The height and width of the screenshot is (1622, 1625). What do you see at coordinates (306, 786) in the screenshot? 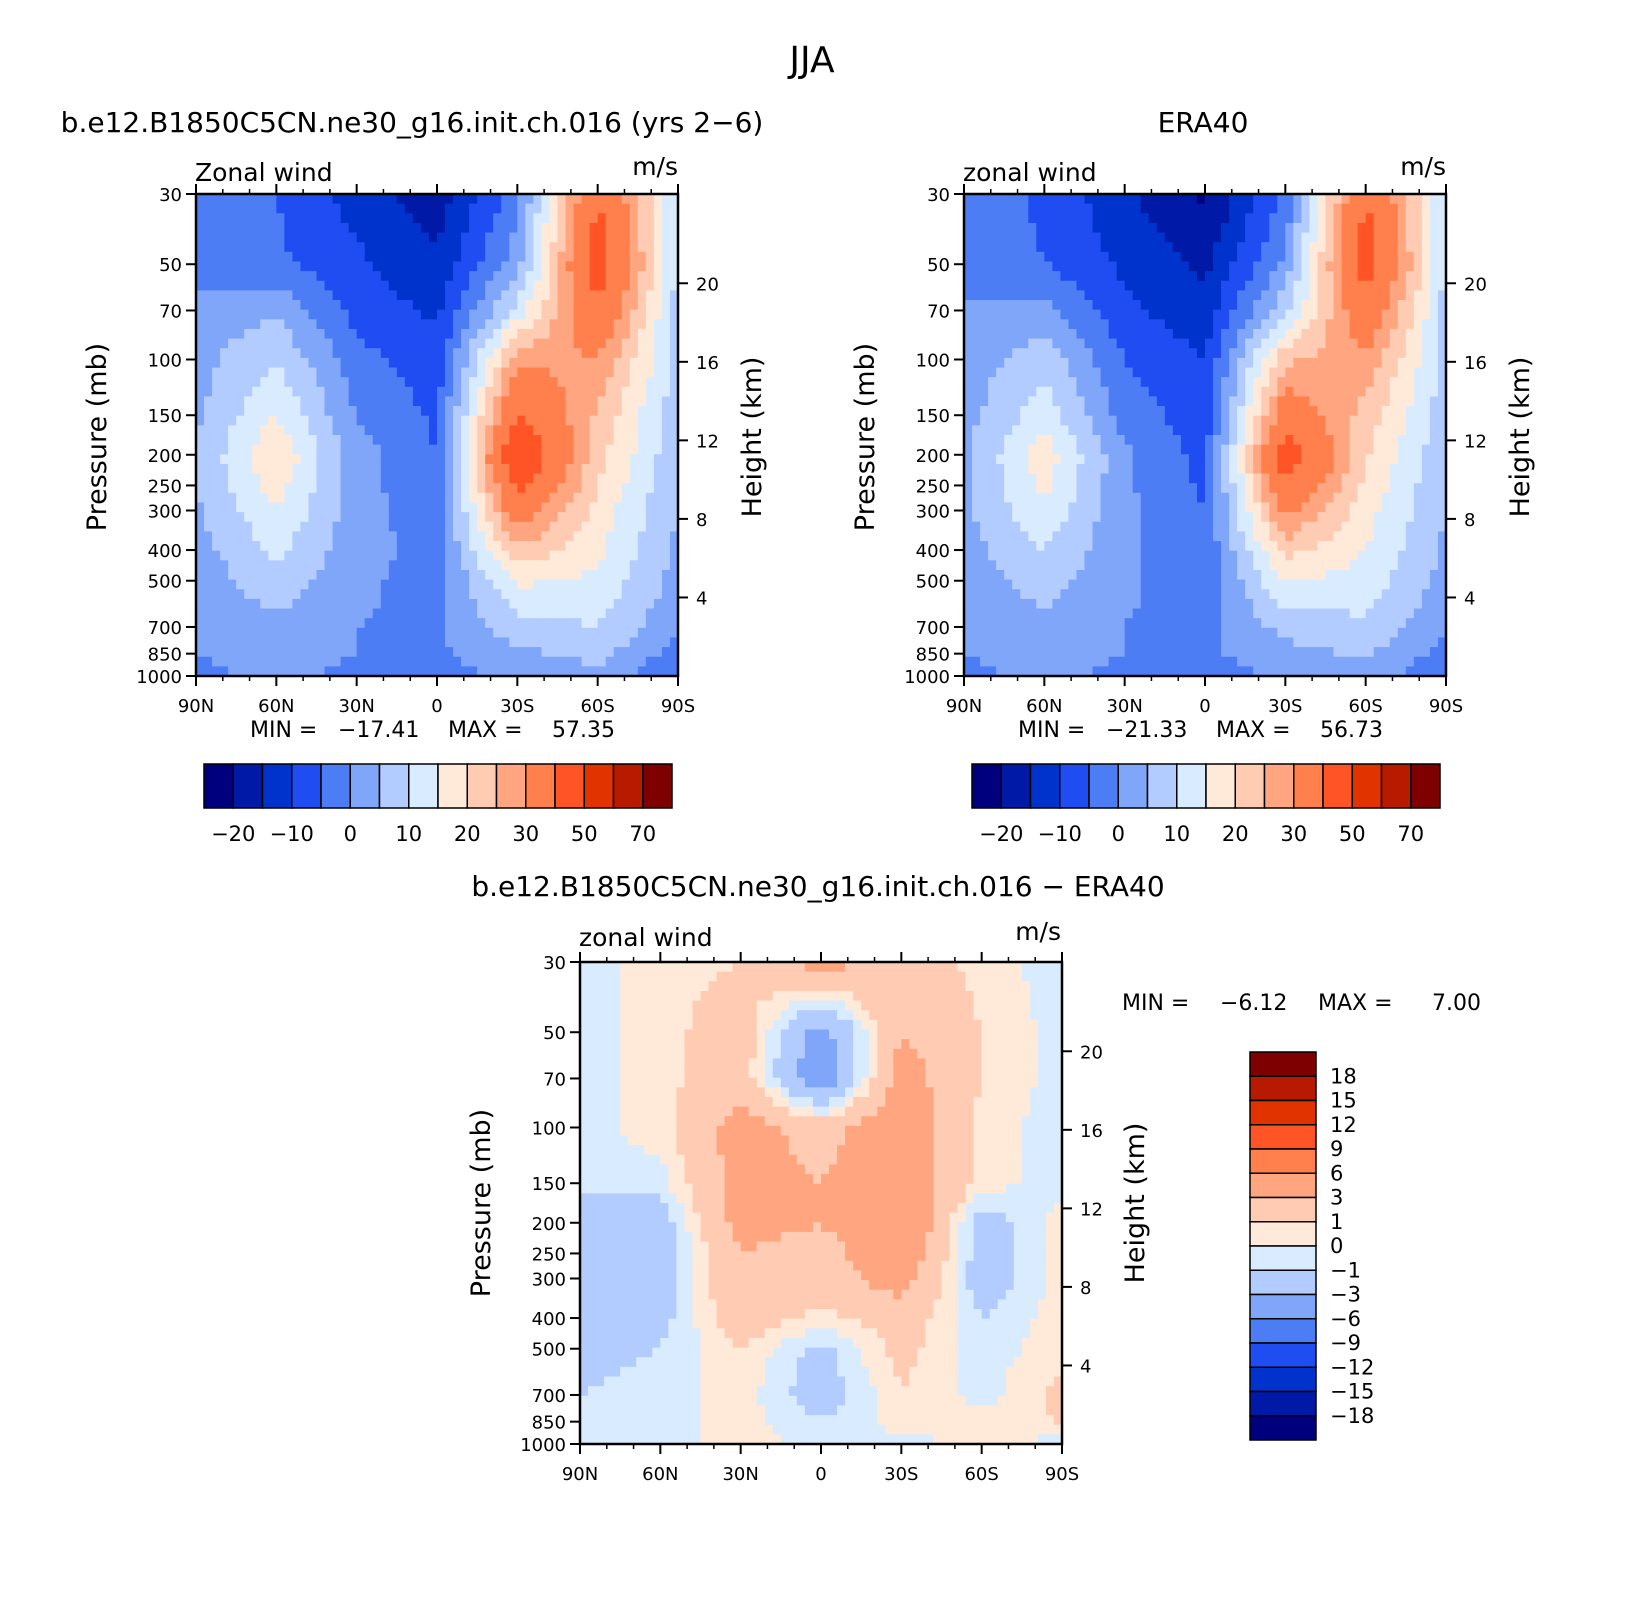
I see `panel-model-colorbar-box` at bounding box center [306, 786].